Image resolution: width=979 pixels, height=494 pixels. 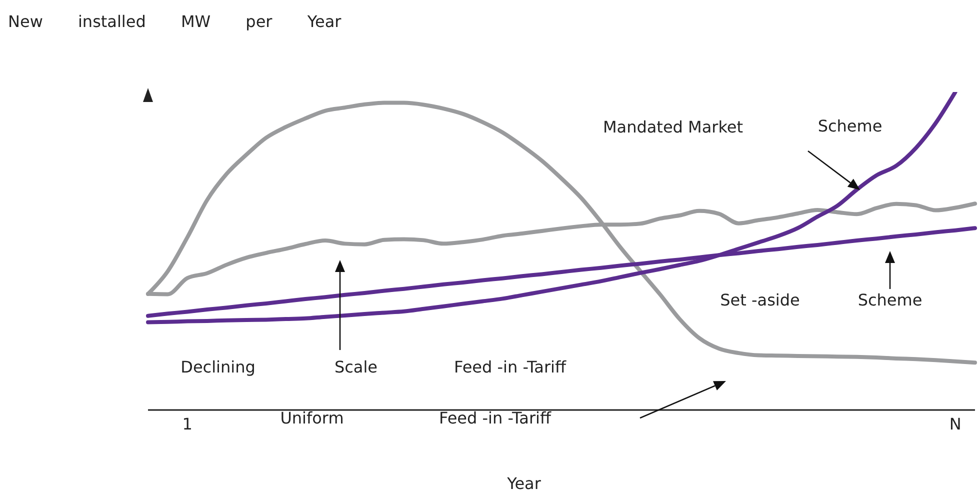 What do you see at coordinates (218, 367) in the screenshot?
I see `annotation: Declining` at bounding box center [218, 367].